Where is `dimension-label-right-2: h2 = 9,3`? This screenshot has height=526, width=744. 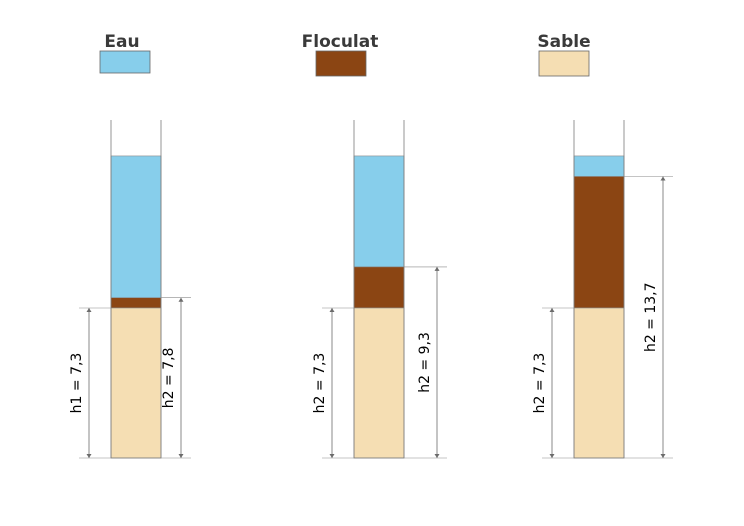 dimension-label-right-2: h2 = 9,3 is located at coordinates (425, 362).